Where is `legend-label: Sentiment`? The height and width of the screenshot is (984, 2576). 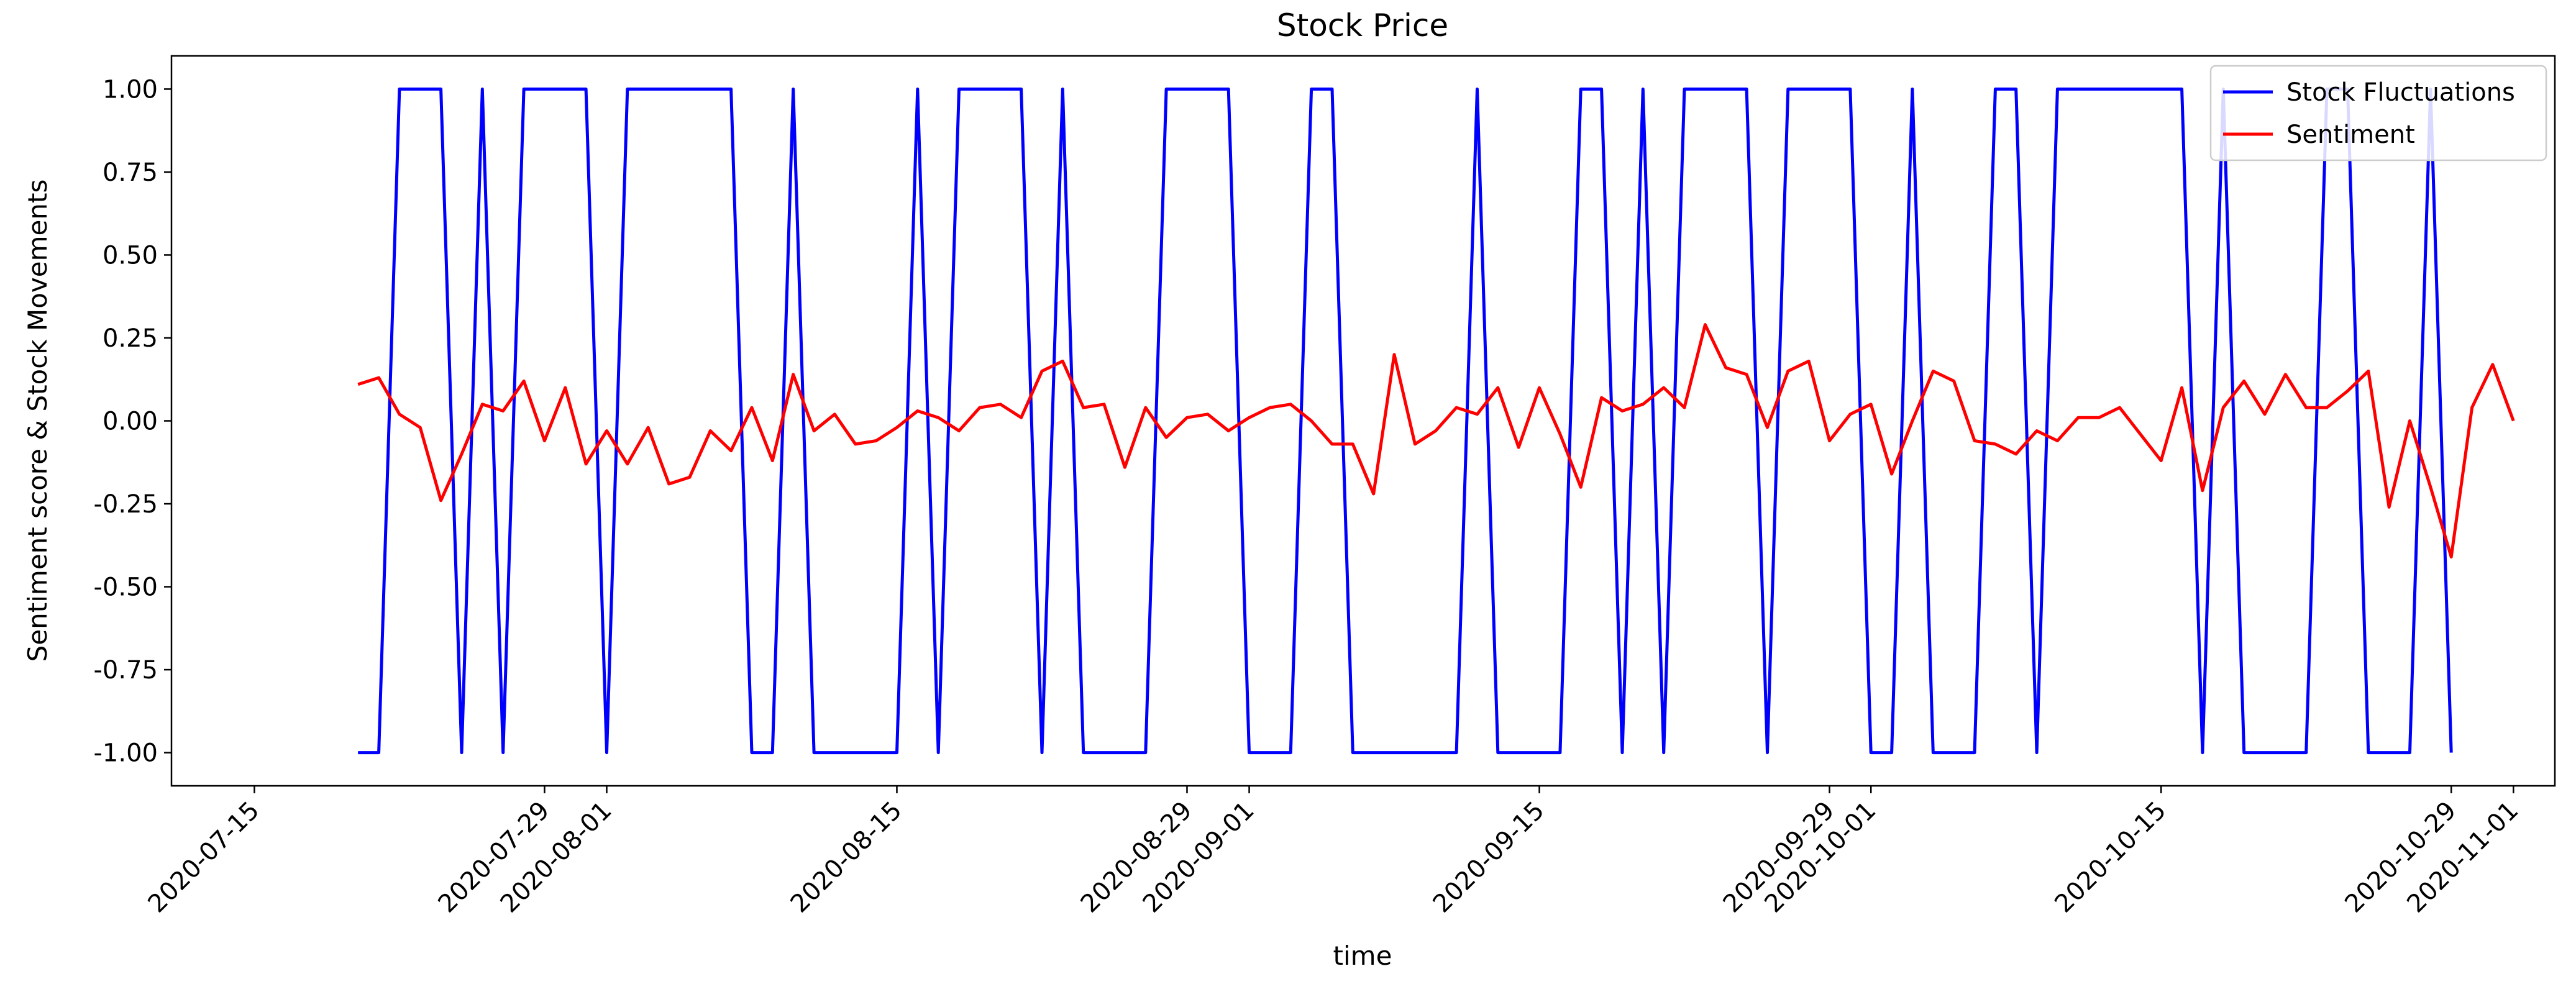
legend-label: Sentiment is located at coordinates (2350, 135).